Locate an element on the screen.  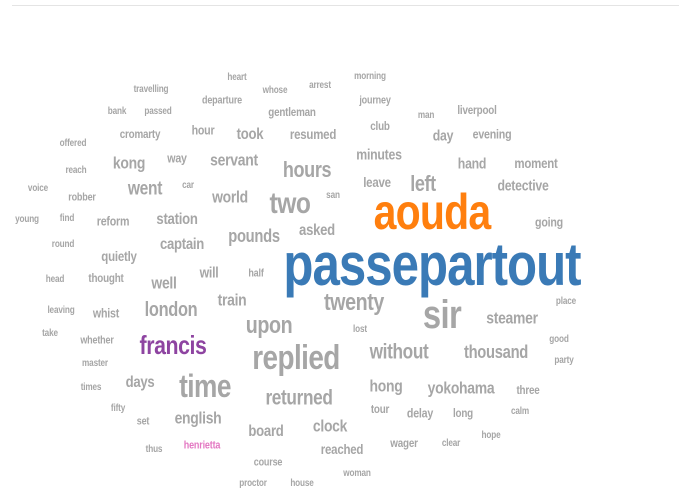
cloud-word-servant: servant is located at coordinates (234, 160).